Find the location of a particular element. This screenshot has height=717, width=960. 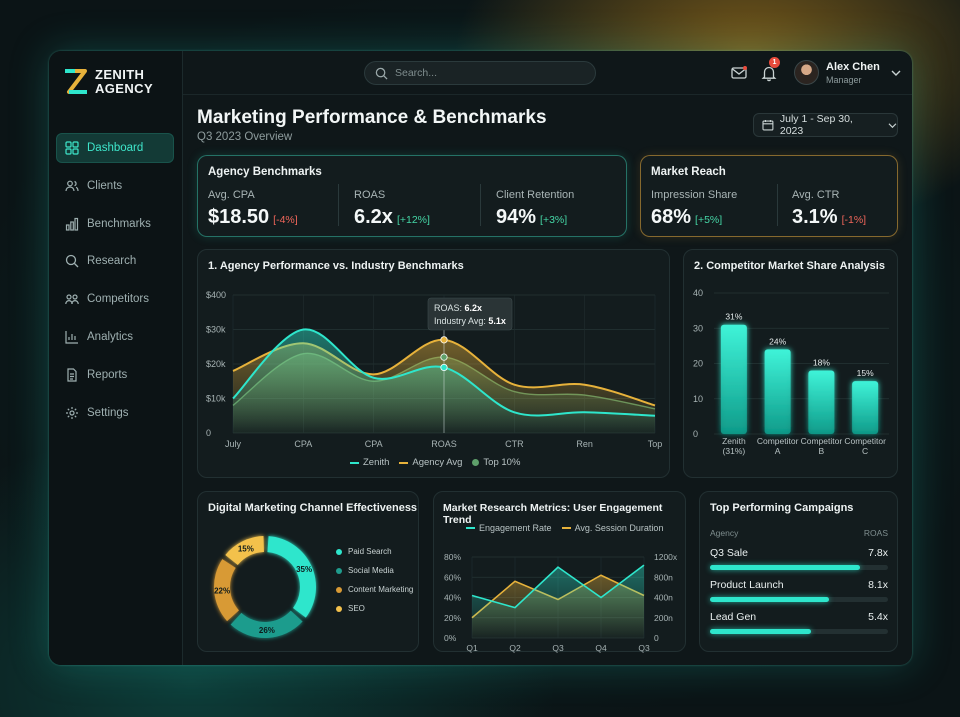

tooltip-label: Industry Avg: is located at coordinates (461, 321).